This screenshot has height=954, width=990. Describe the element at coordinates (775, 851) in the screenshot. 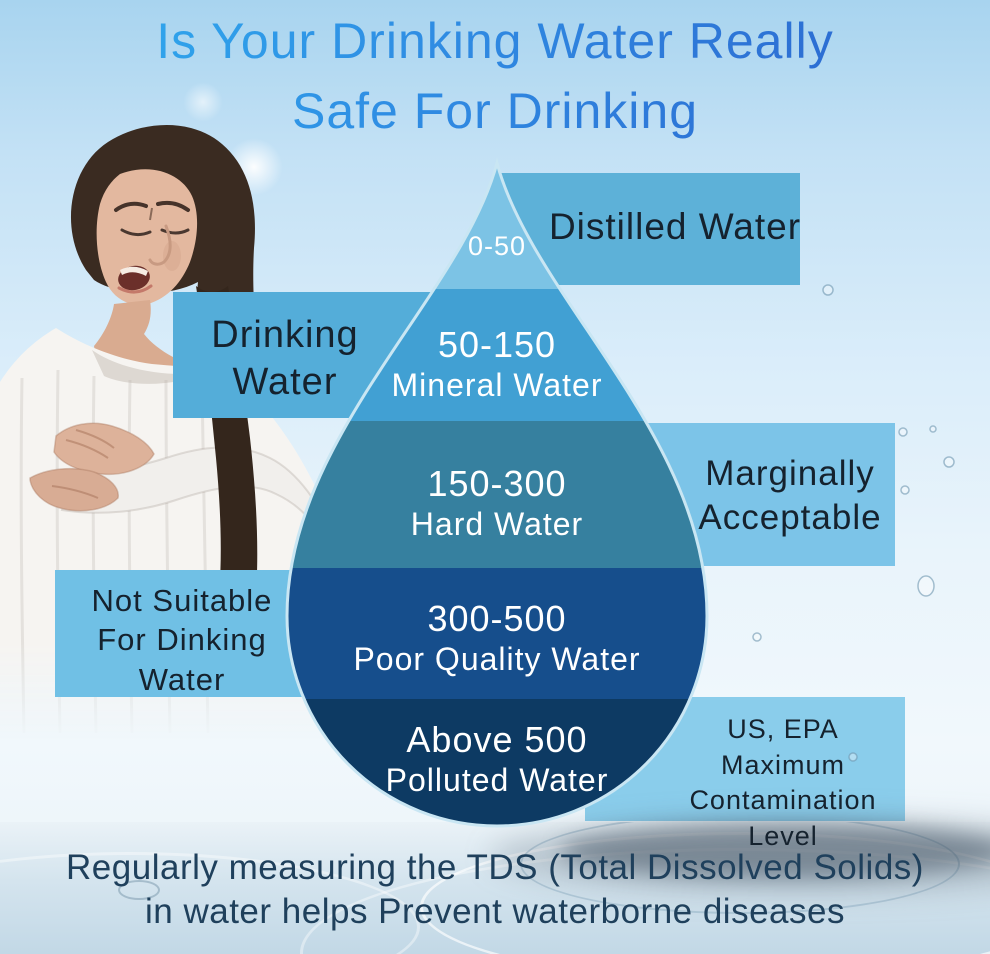

I see `drop-reflection-shadow` at that location.